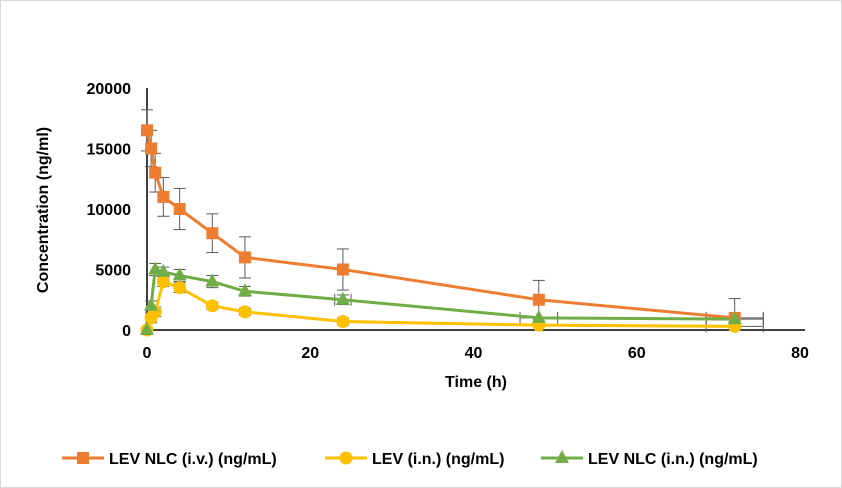 This screenshot has width=842, height=488. Describe the element at coordinates (147, 353) in the screenshot. I see `x-tick-label: 0` at that location.